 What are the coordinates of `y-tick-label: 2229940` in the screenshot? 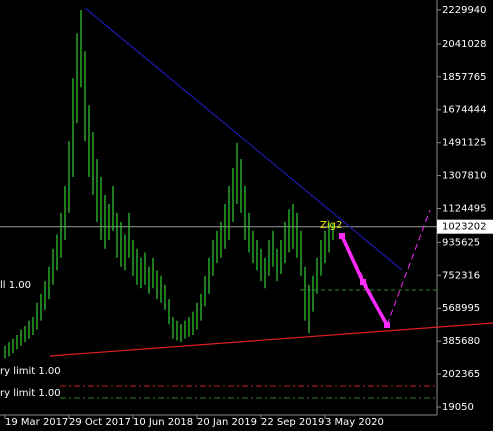 It's located at (464, 10).